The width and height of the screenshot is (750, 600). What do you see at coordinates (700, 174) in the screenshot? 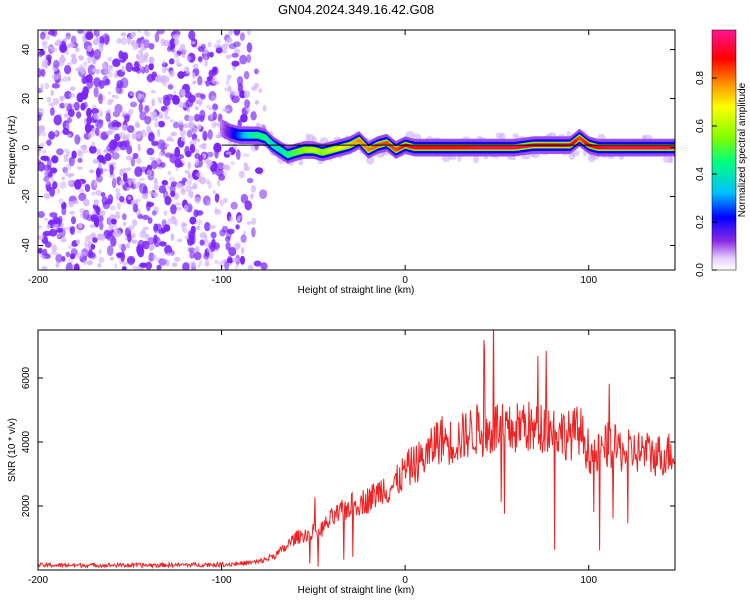
I see `colorbar-tick-label: 0.4` at bounding box center [700, 174].